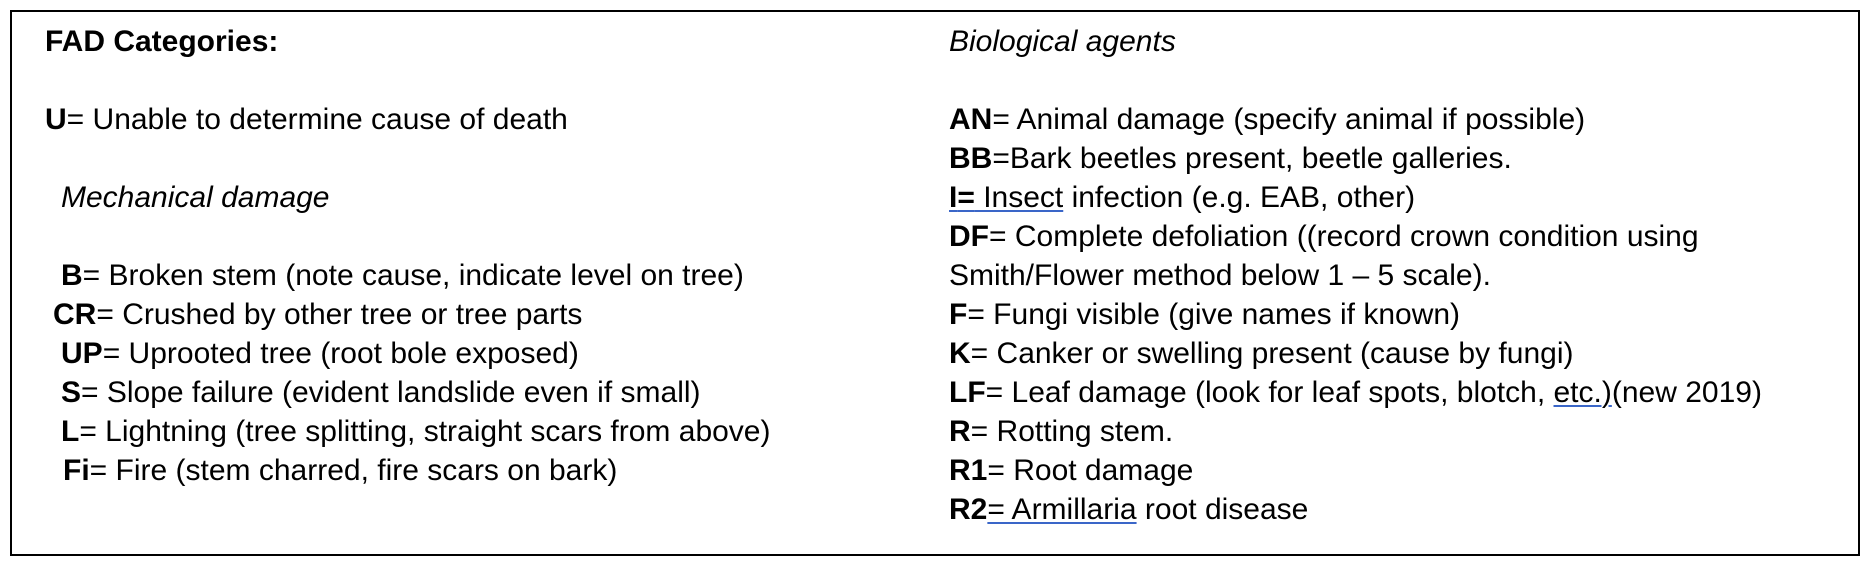  Describe the element at coordinates (1686, 392) in the screenshot. I see `code-description-tail: (new 2019)` at that location.